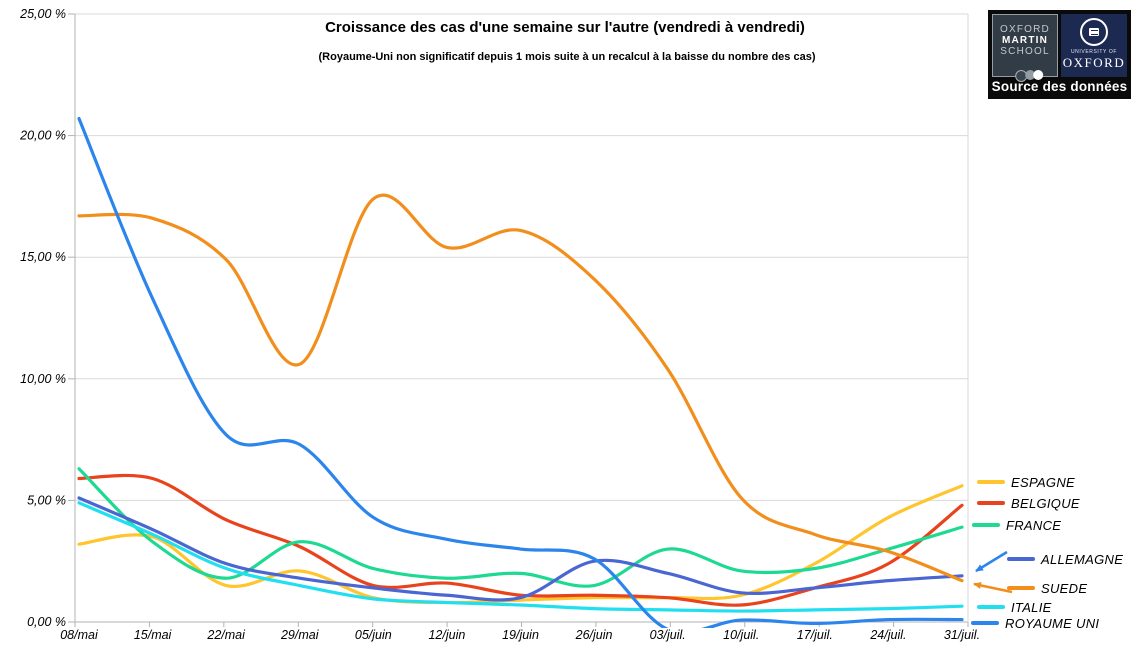 Image resolution: width=1137 pixels, height=662 pixels. What do you see at coordinates (1094, 52) in the screenshot?
I see `oxford-text-small: UNIVERSITY OF` at bounding box center [1094, 52].